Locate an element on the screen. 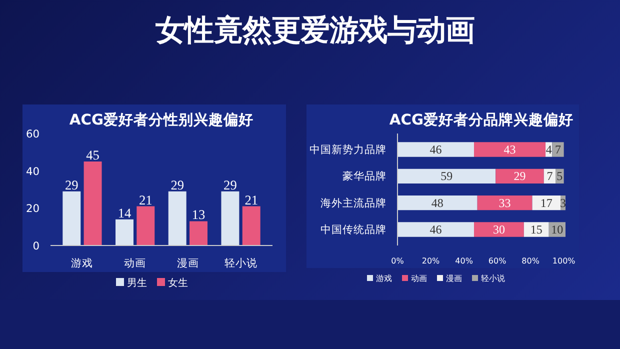 This screenshot has height=349, width=620. data-label: 43 is located at coordinates (510, 149).